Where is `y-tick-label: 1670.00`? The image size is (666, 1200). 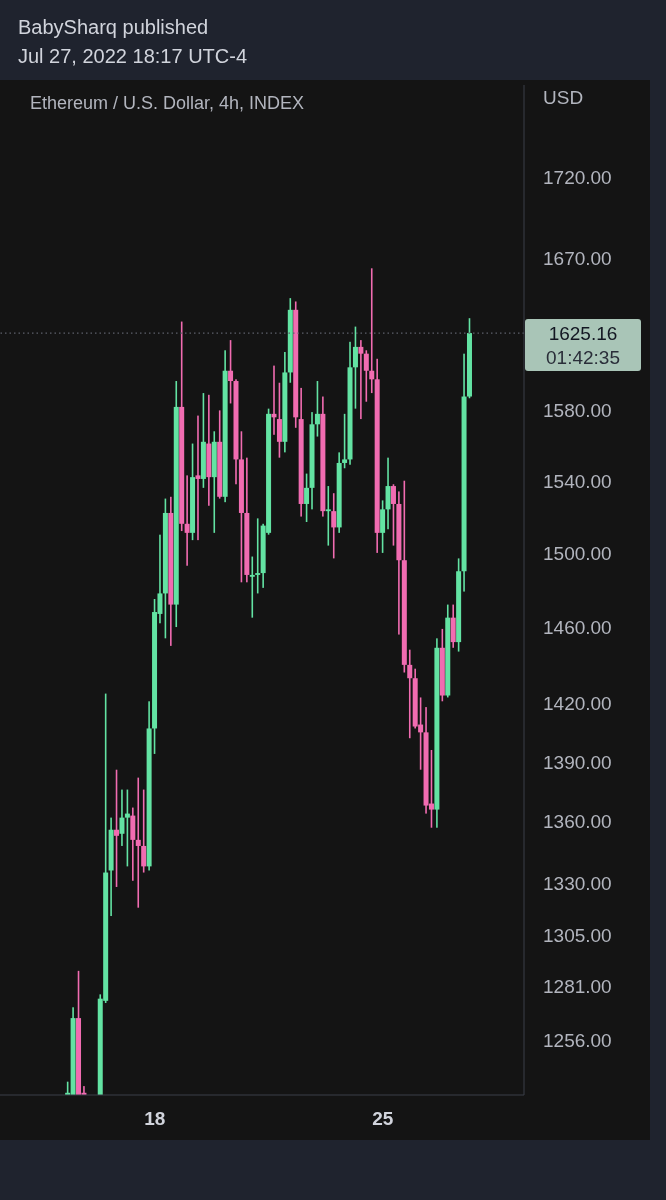 y-tick-label: 1670.00 is located at coordinates (577, 259).